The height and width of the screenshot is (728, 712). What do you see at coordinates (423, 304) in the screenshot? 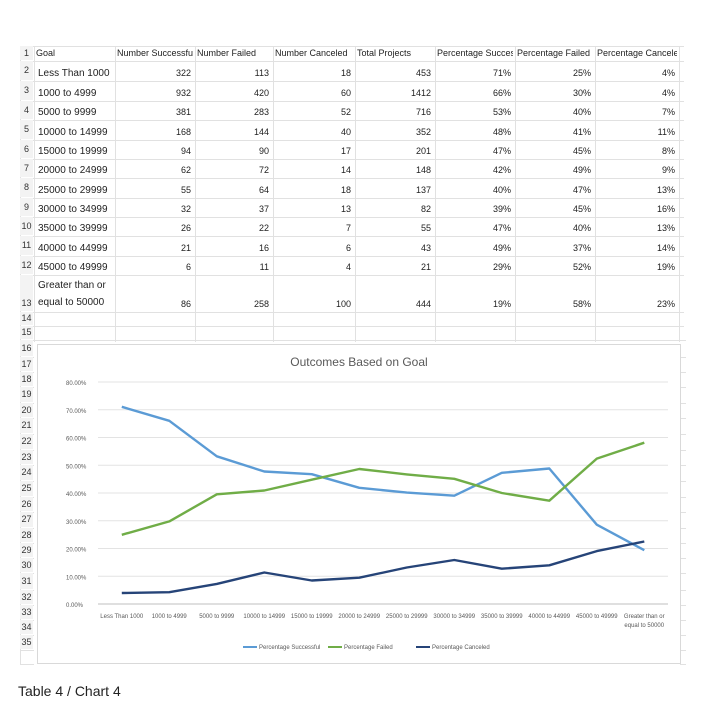
I see `table-cell: 444` at bounding box center [423, 304].